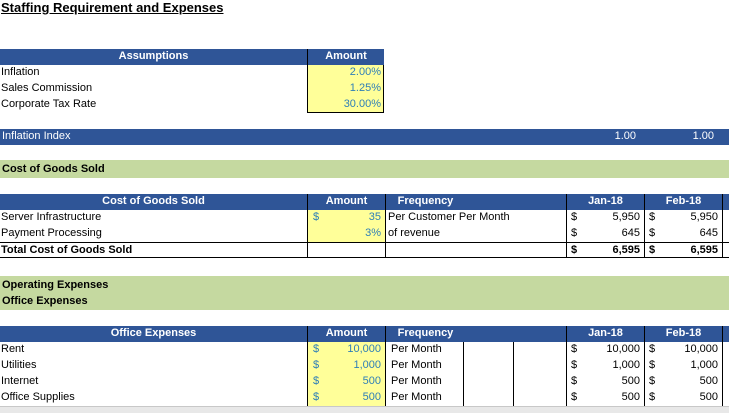 The width and height of the screenshot is (729, 413). Describe the element at coordinates (704, 250) in the screenshot. I see `cogs-total-feb: 6,595` at that location.